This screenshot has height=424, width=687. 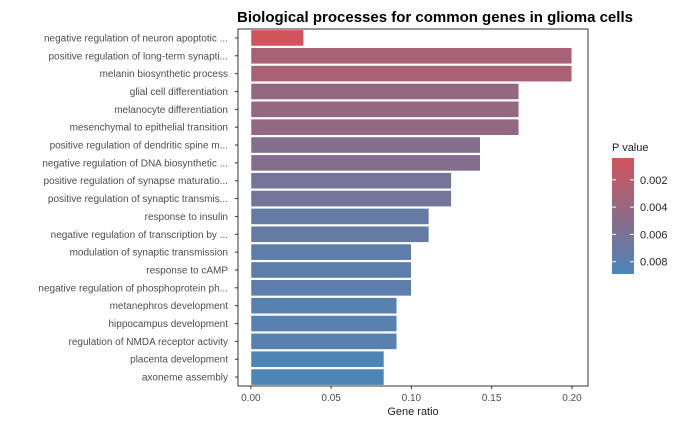 What do you see at coordinates (179, 92) in the screenshot?
I see `y-tick-label: glial cell differentiation` at bounding box center [179, 92].